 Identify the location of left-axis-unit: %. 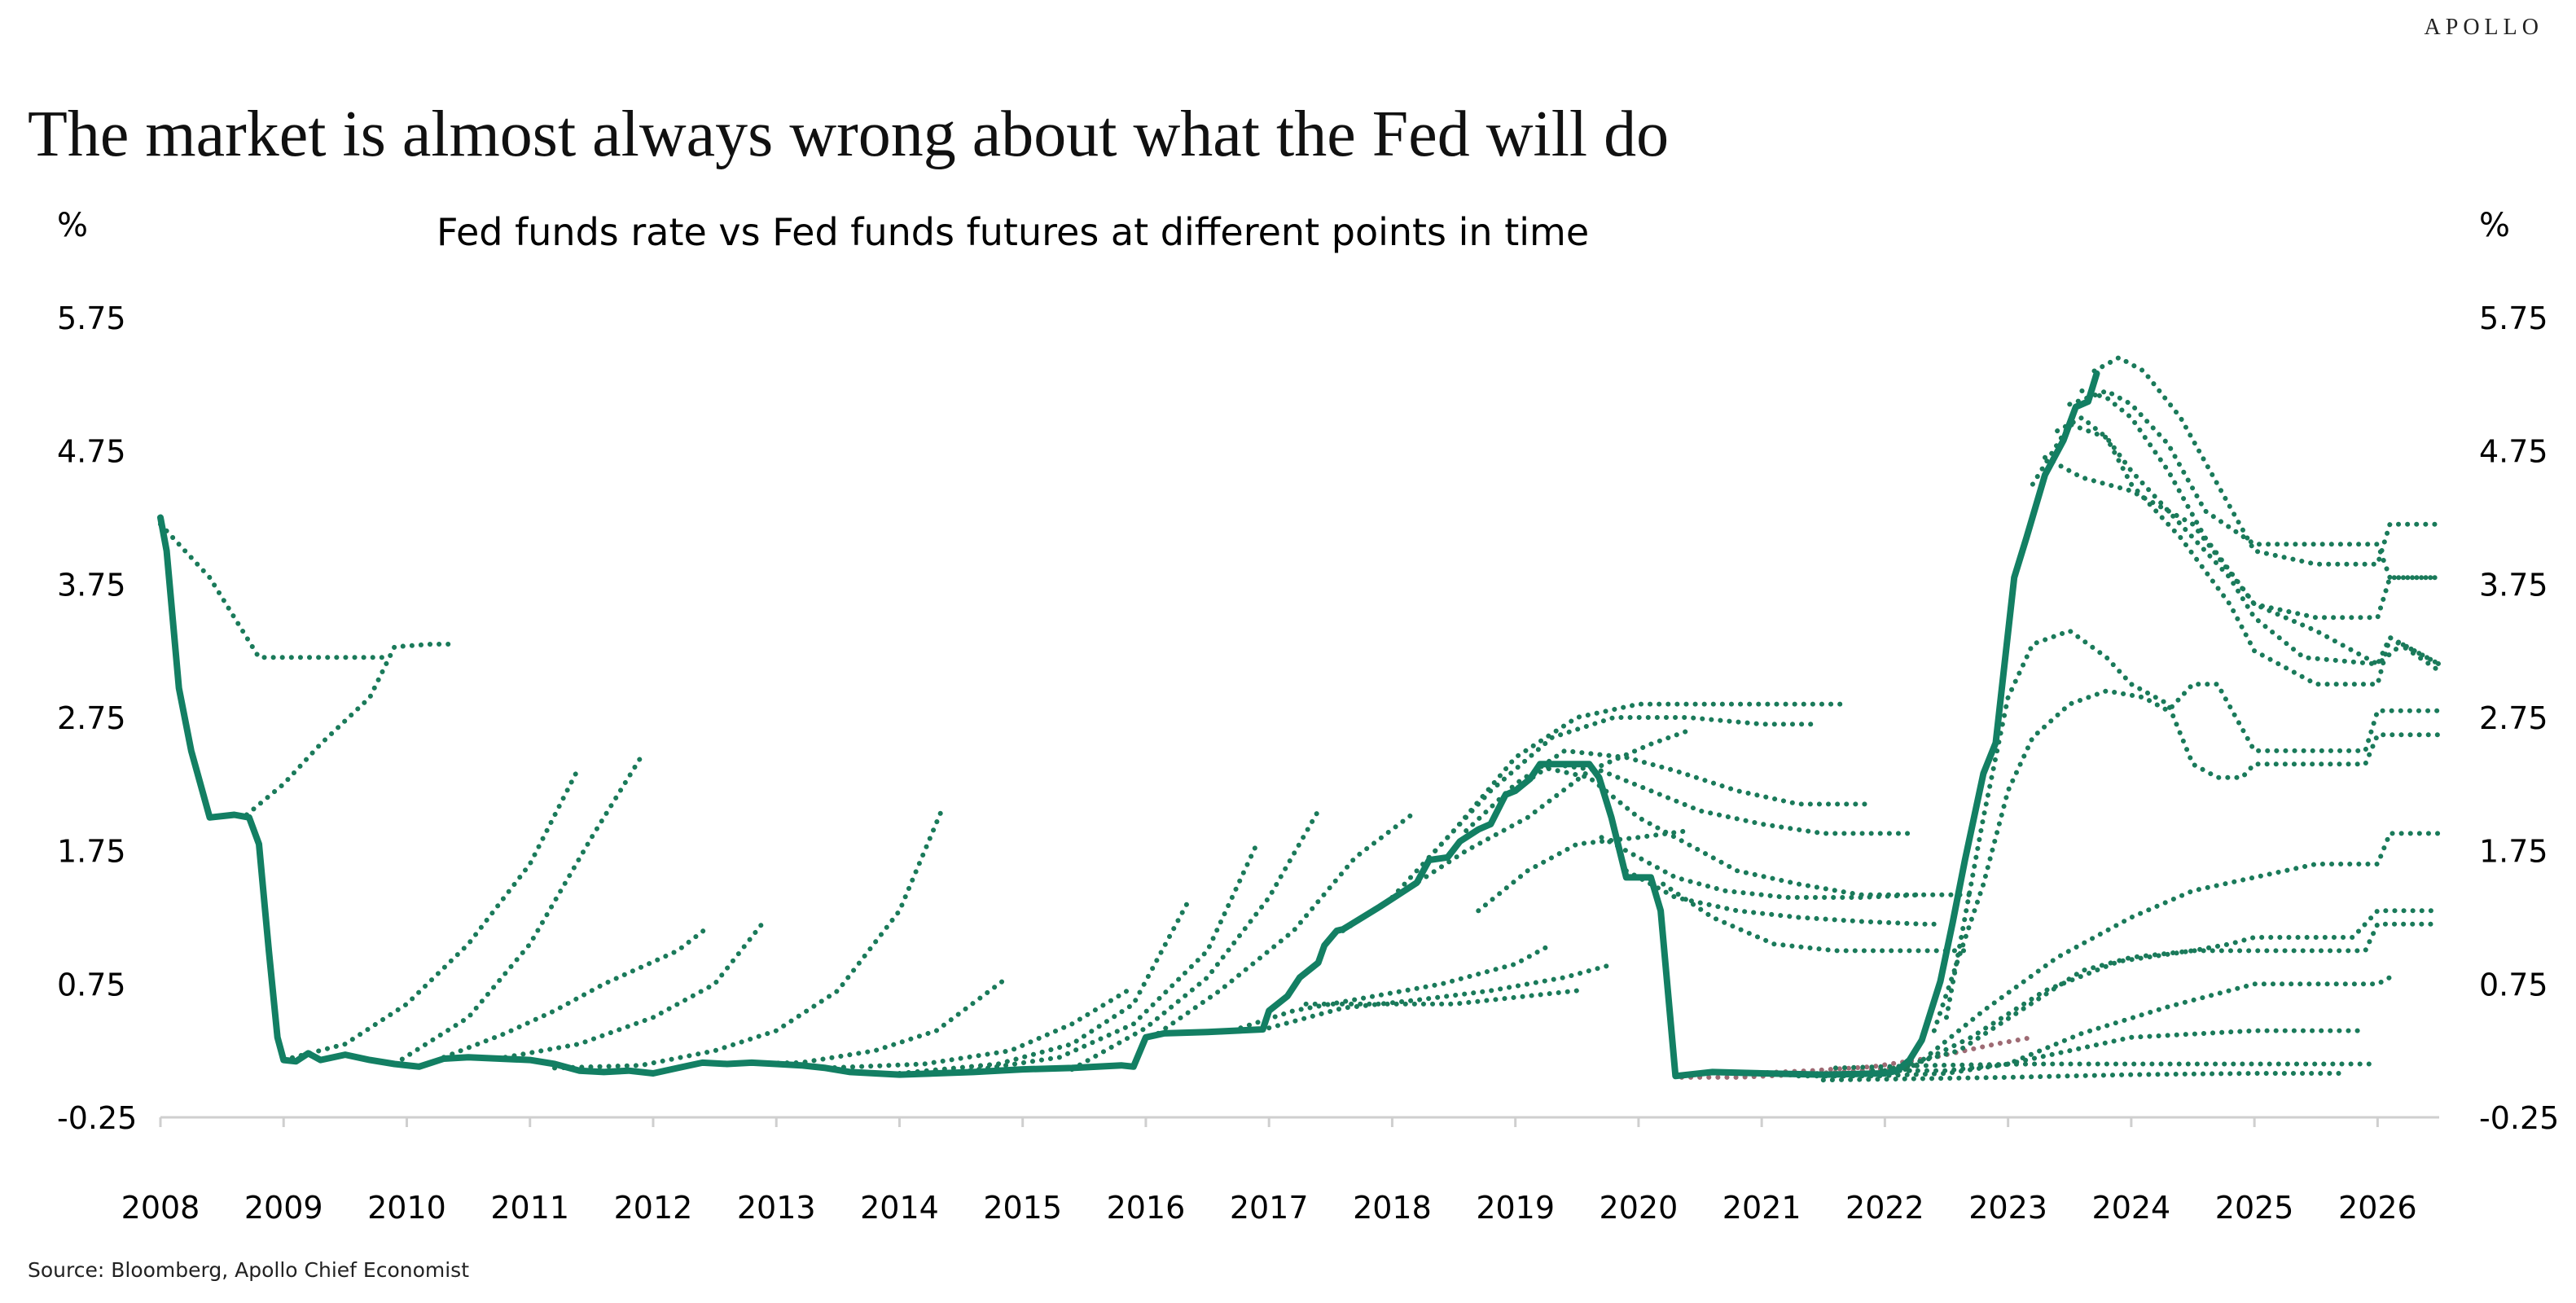
(73, 225).